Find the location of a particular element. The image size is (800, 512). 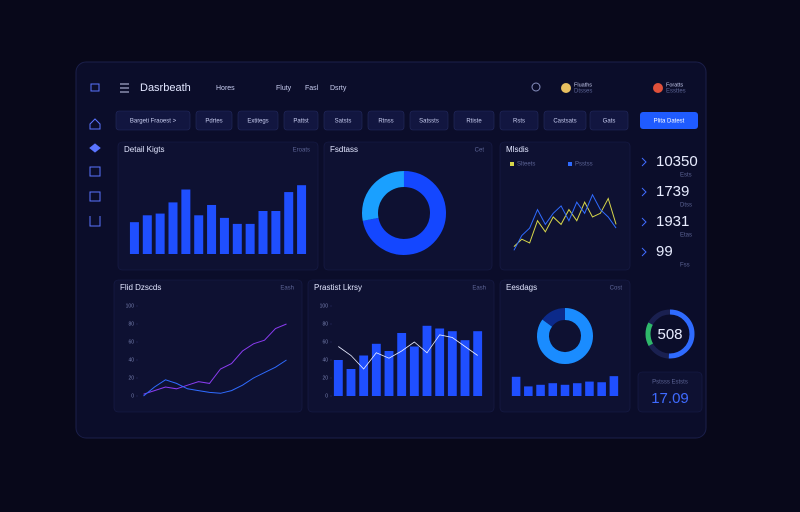

chip-label: Rtiste is located at coordinates (474, 122).